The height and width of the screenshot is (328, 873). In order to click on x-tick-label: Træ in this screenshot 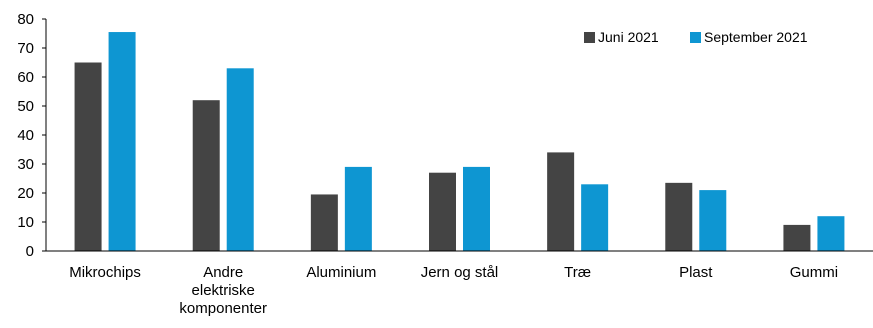, I will do `click(577, 272)`.